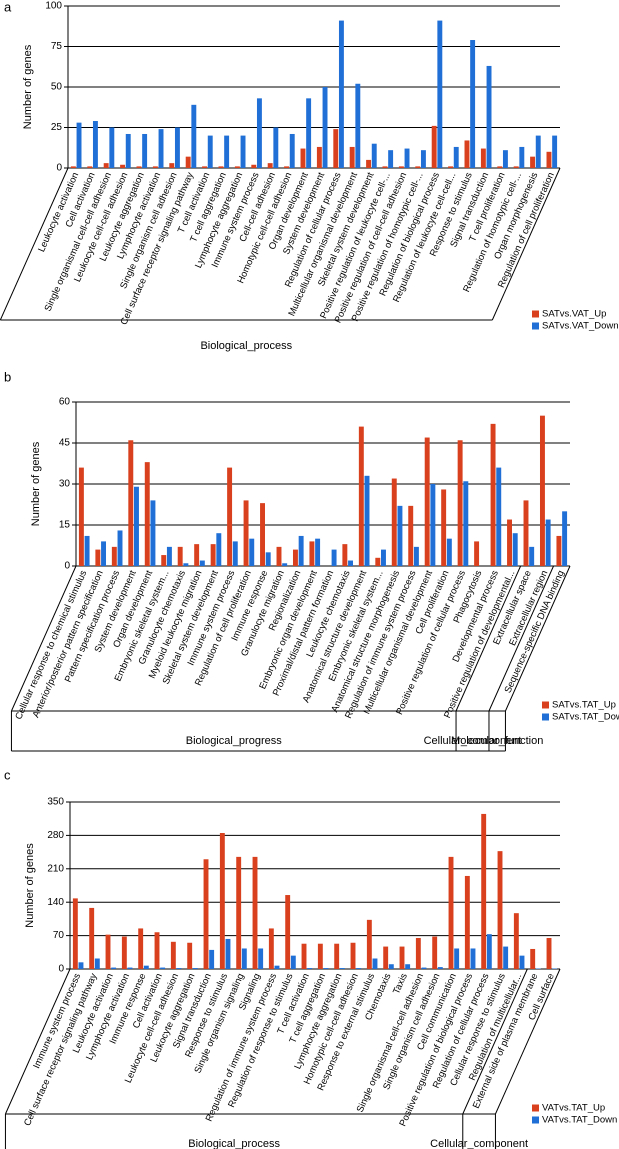  What do you see at coordinates (584, 705) in the screenshot?
I see `legend-label: SATvs.TAT_Up` at bounding box center [584, 705].